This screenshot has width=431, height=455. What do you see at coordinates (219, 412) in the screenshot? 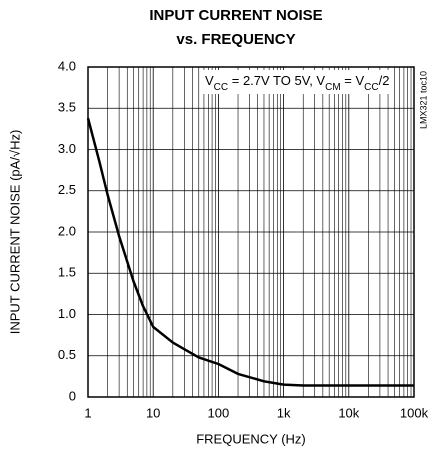
I see `x-tick-label: 100` at bounding box center [219, 412].